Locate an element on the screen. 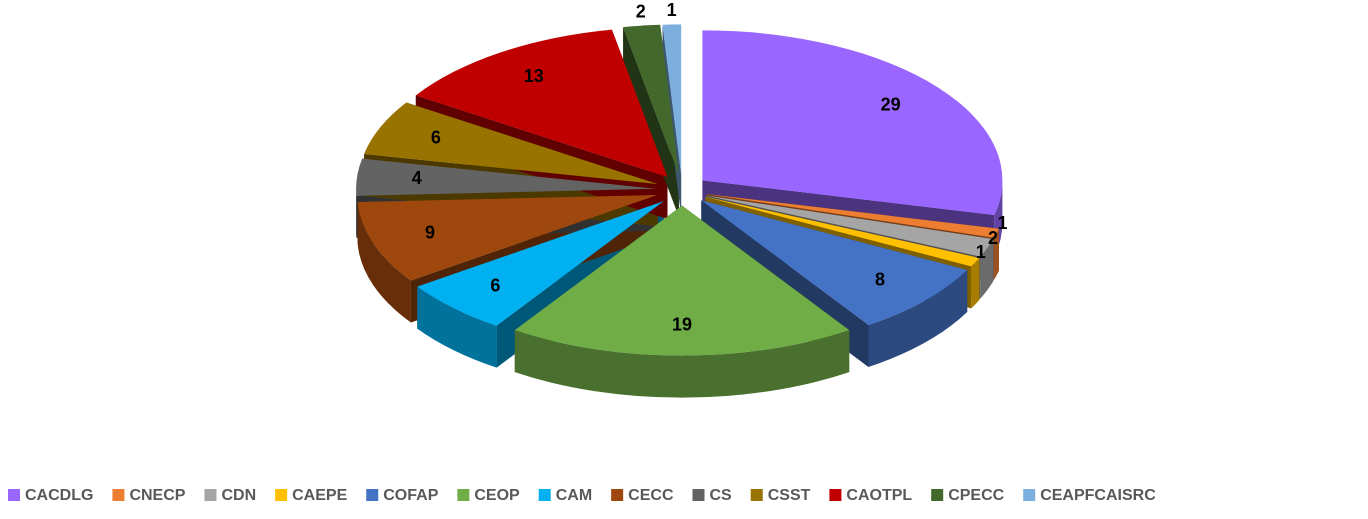 This screenshot has height=519, width=1368. data-label: 8 is located at coordinates (880, 279).